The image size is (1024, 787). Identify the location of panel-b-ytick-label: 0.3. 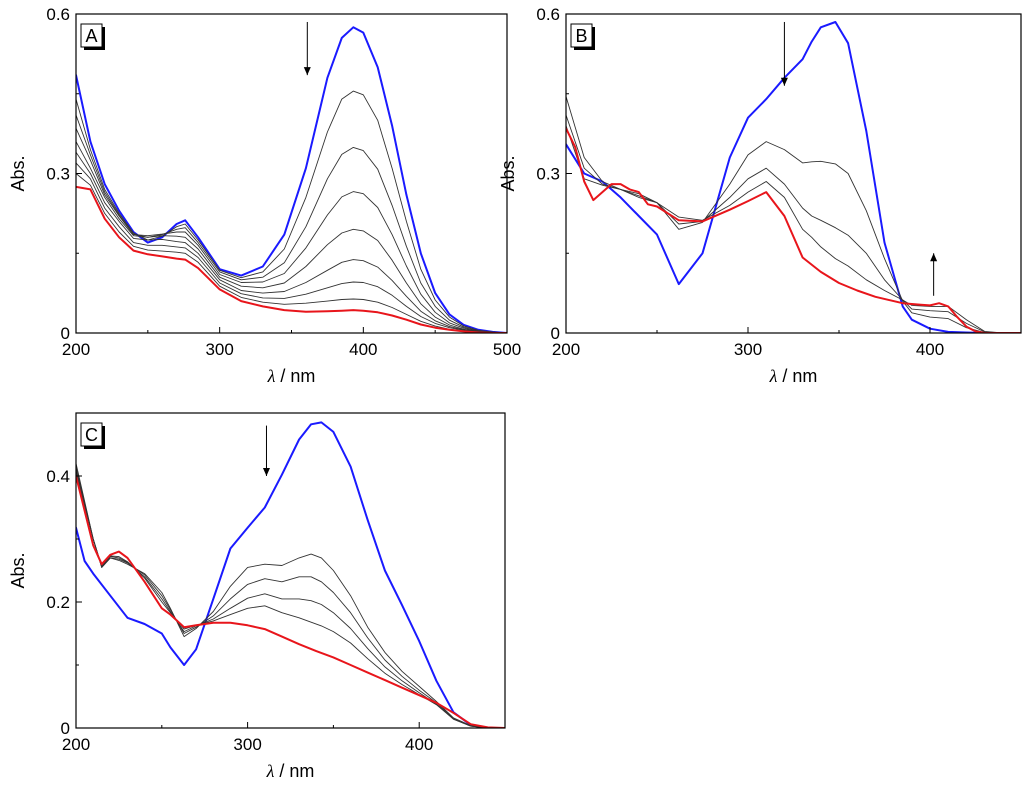
(548, 174).